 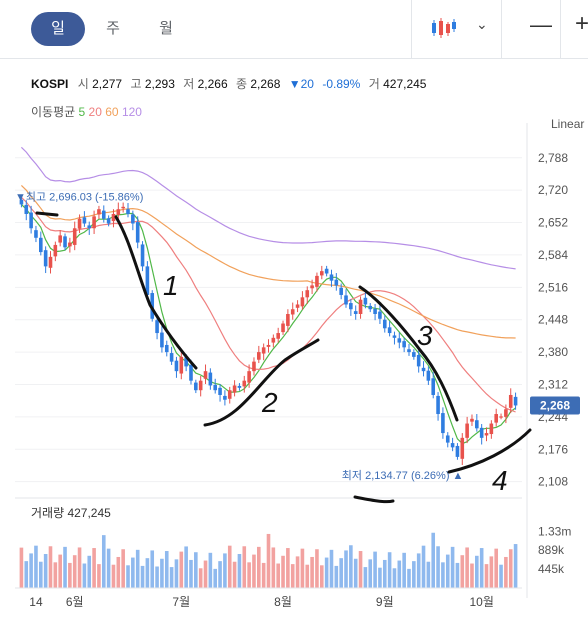 I want to click on divider, so click(x=501, y=29).